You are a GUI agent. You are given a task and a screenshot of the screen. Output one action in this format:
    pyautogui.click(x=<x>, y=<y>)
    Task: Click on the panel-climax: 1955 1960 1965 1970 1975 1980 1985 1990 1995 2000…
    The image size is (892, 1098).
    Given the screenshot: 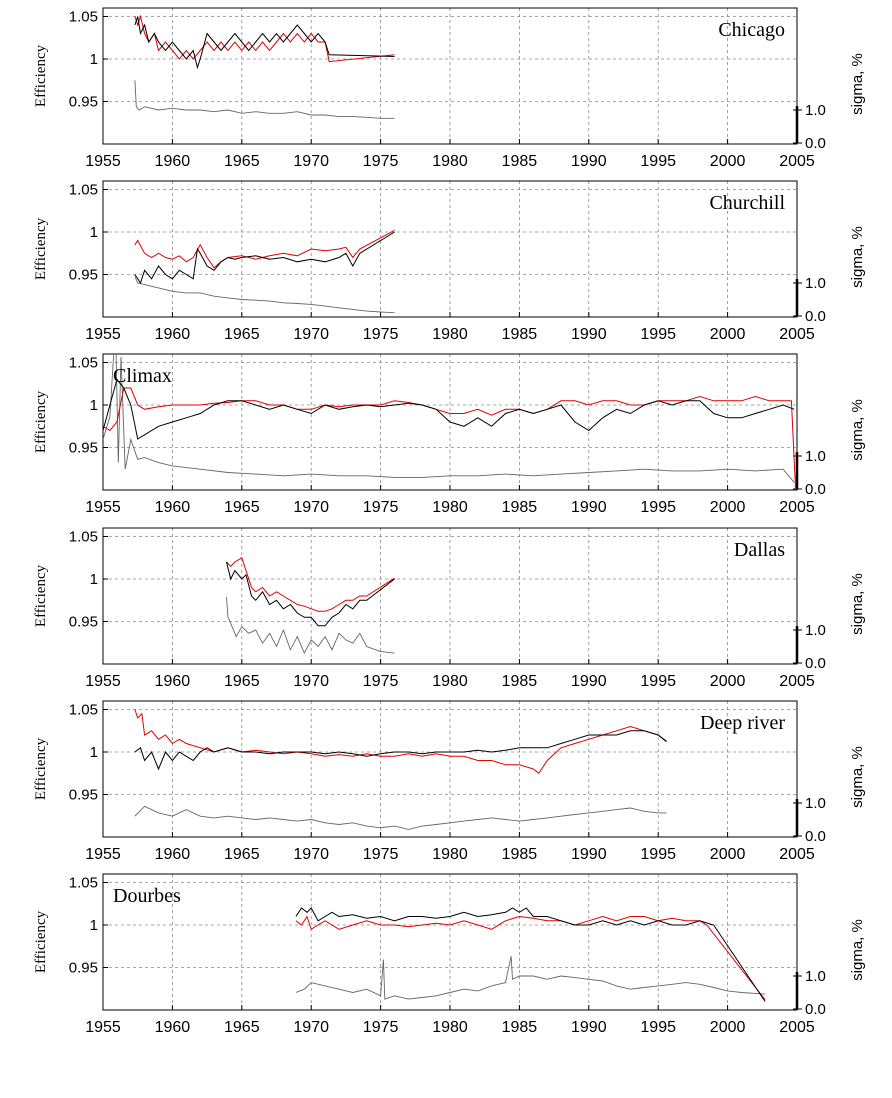 What is the action you would take?
    pyautogui.click(x=449, y=434)
    